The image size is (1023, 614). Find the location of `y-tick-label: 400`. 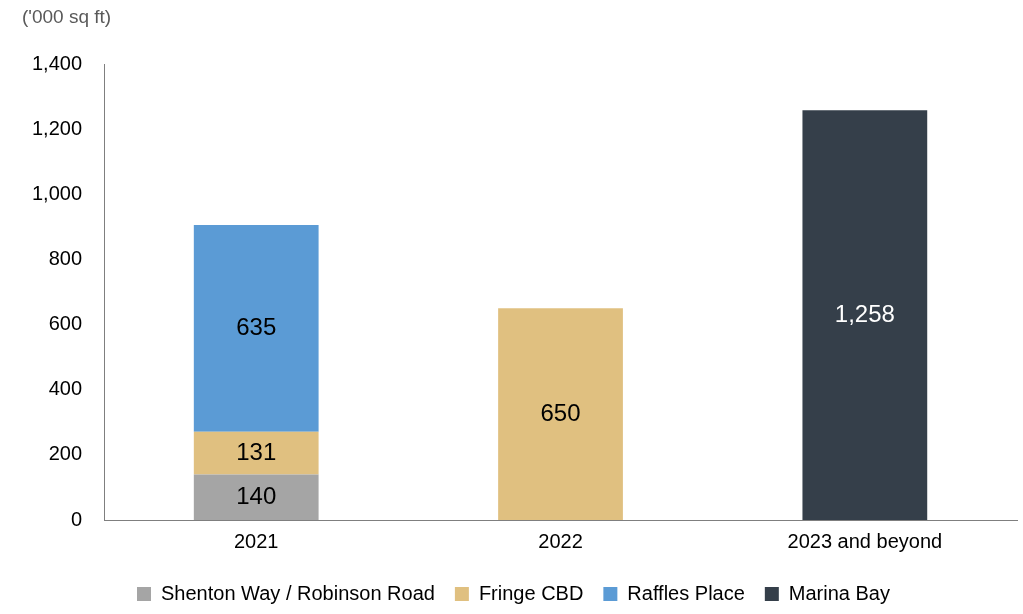

y-tick-label: 400 is located at coordinates (65, 388).